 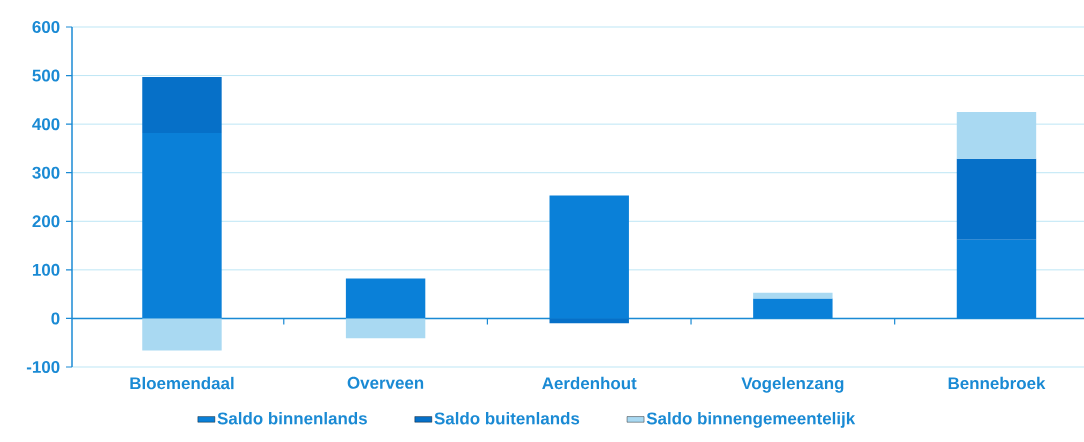 What do you see at coordinates (43, 367) in the screenshot?
I see `y-tick-label: -100` at bounding box center [43, 367].